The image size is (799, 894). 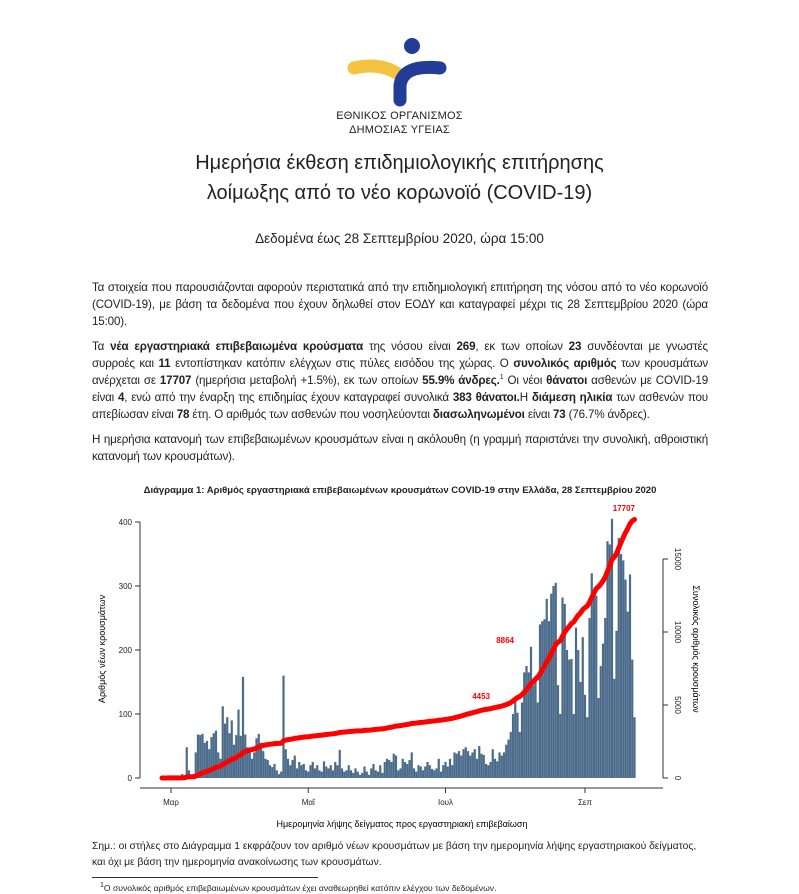 What do you see at coordinates (126, 586) in the screenshot?
I see `y-tick-label: 300` at bounding box center [126, 586].